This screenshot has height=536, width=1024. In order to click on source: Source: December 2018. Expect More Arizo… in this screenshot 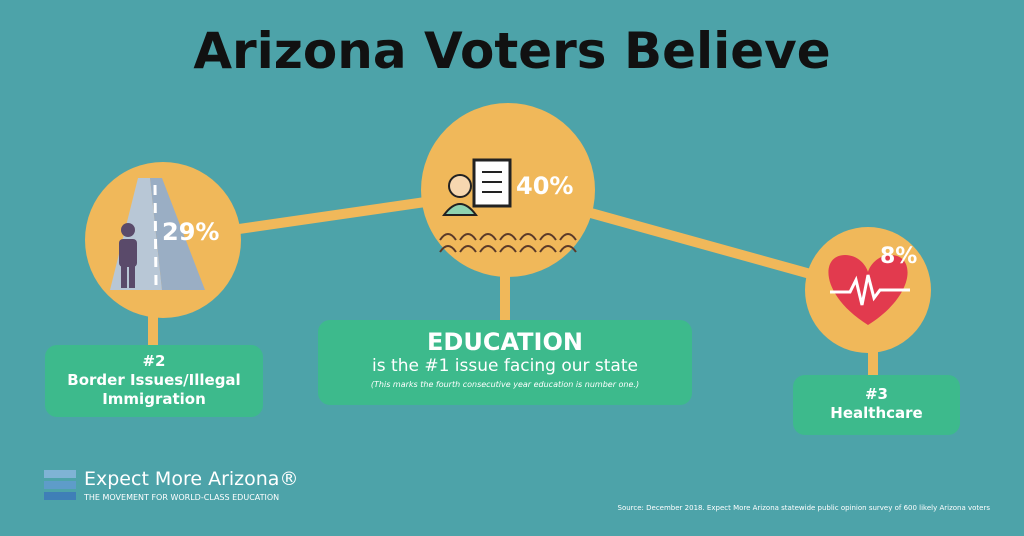, I will do `click(803, 508)`.